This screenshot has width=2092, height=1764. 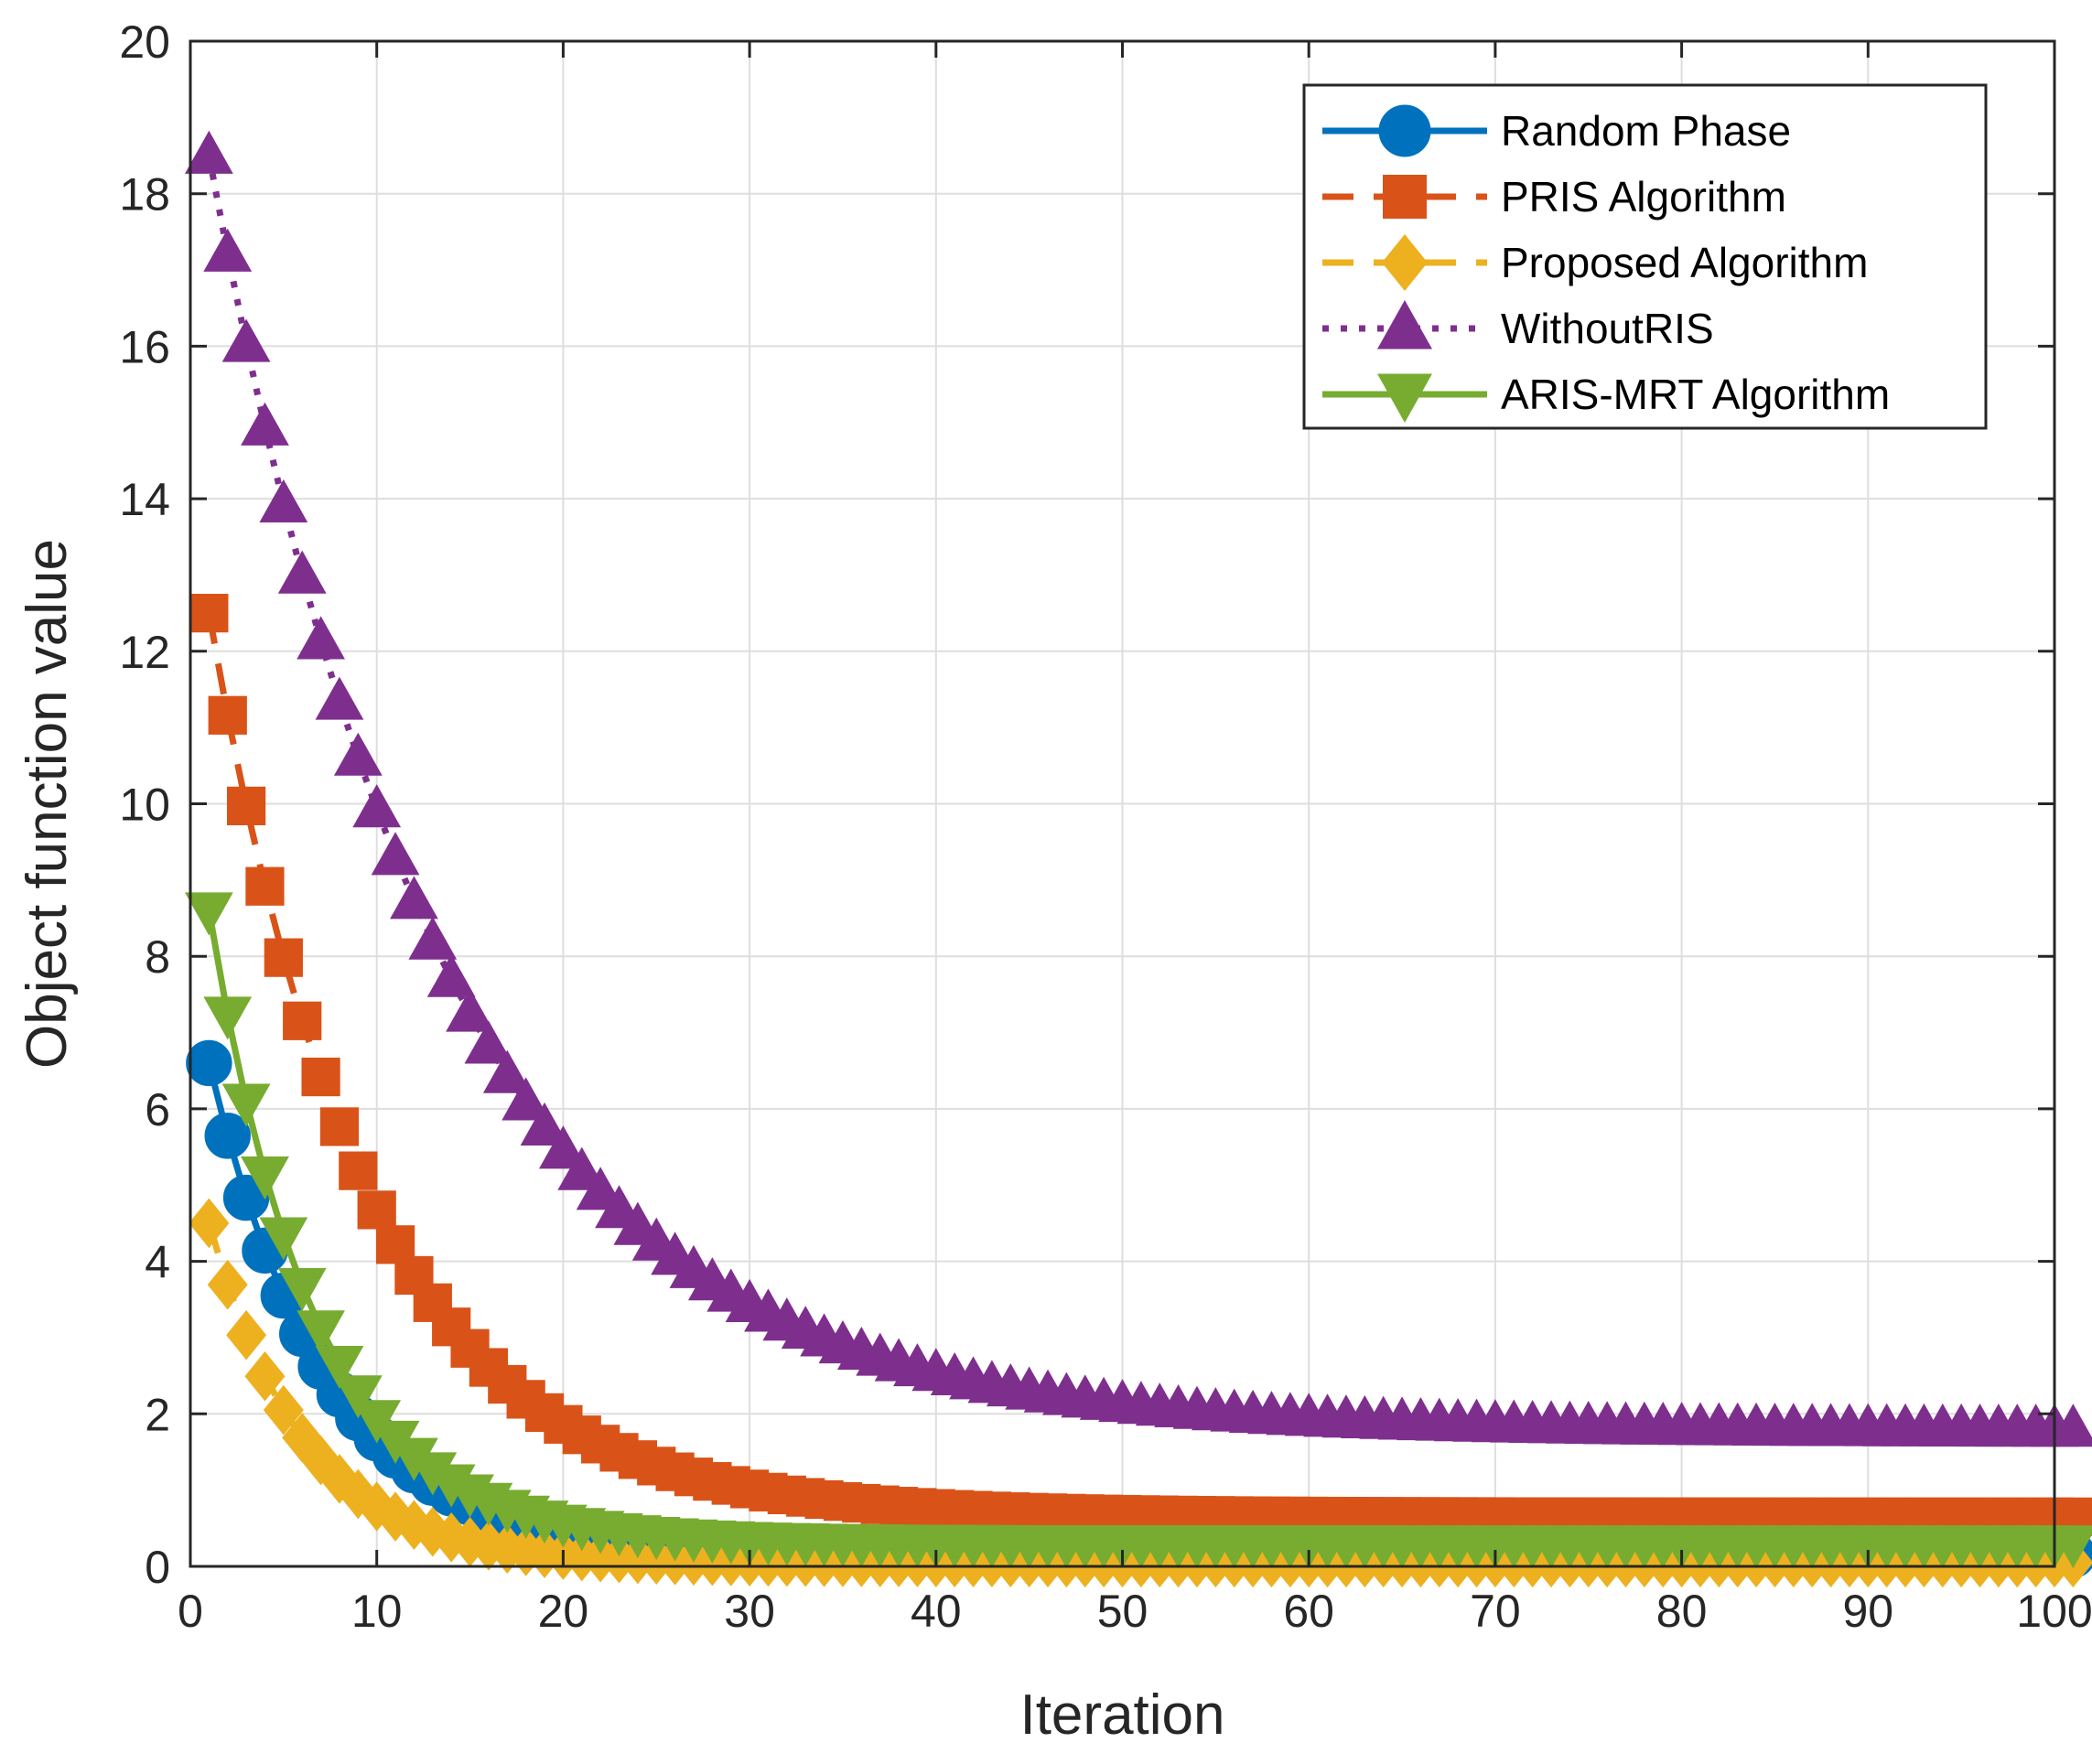 I want to click on legend-item: ARIS-MRT Algorithm, so click(x=1606, y=397).